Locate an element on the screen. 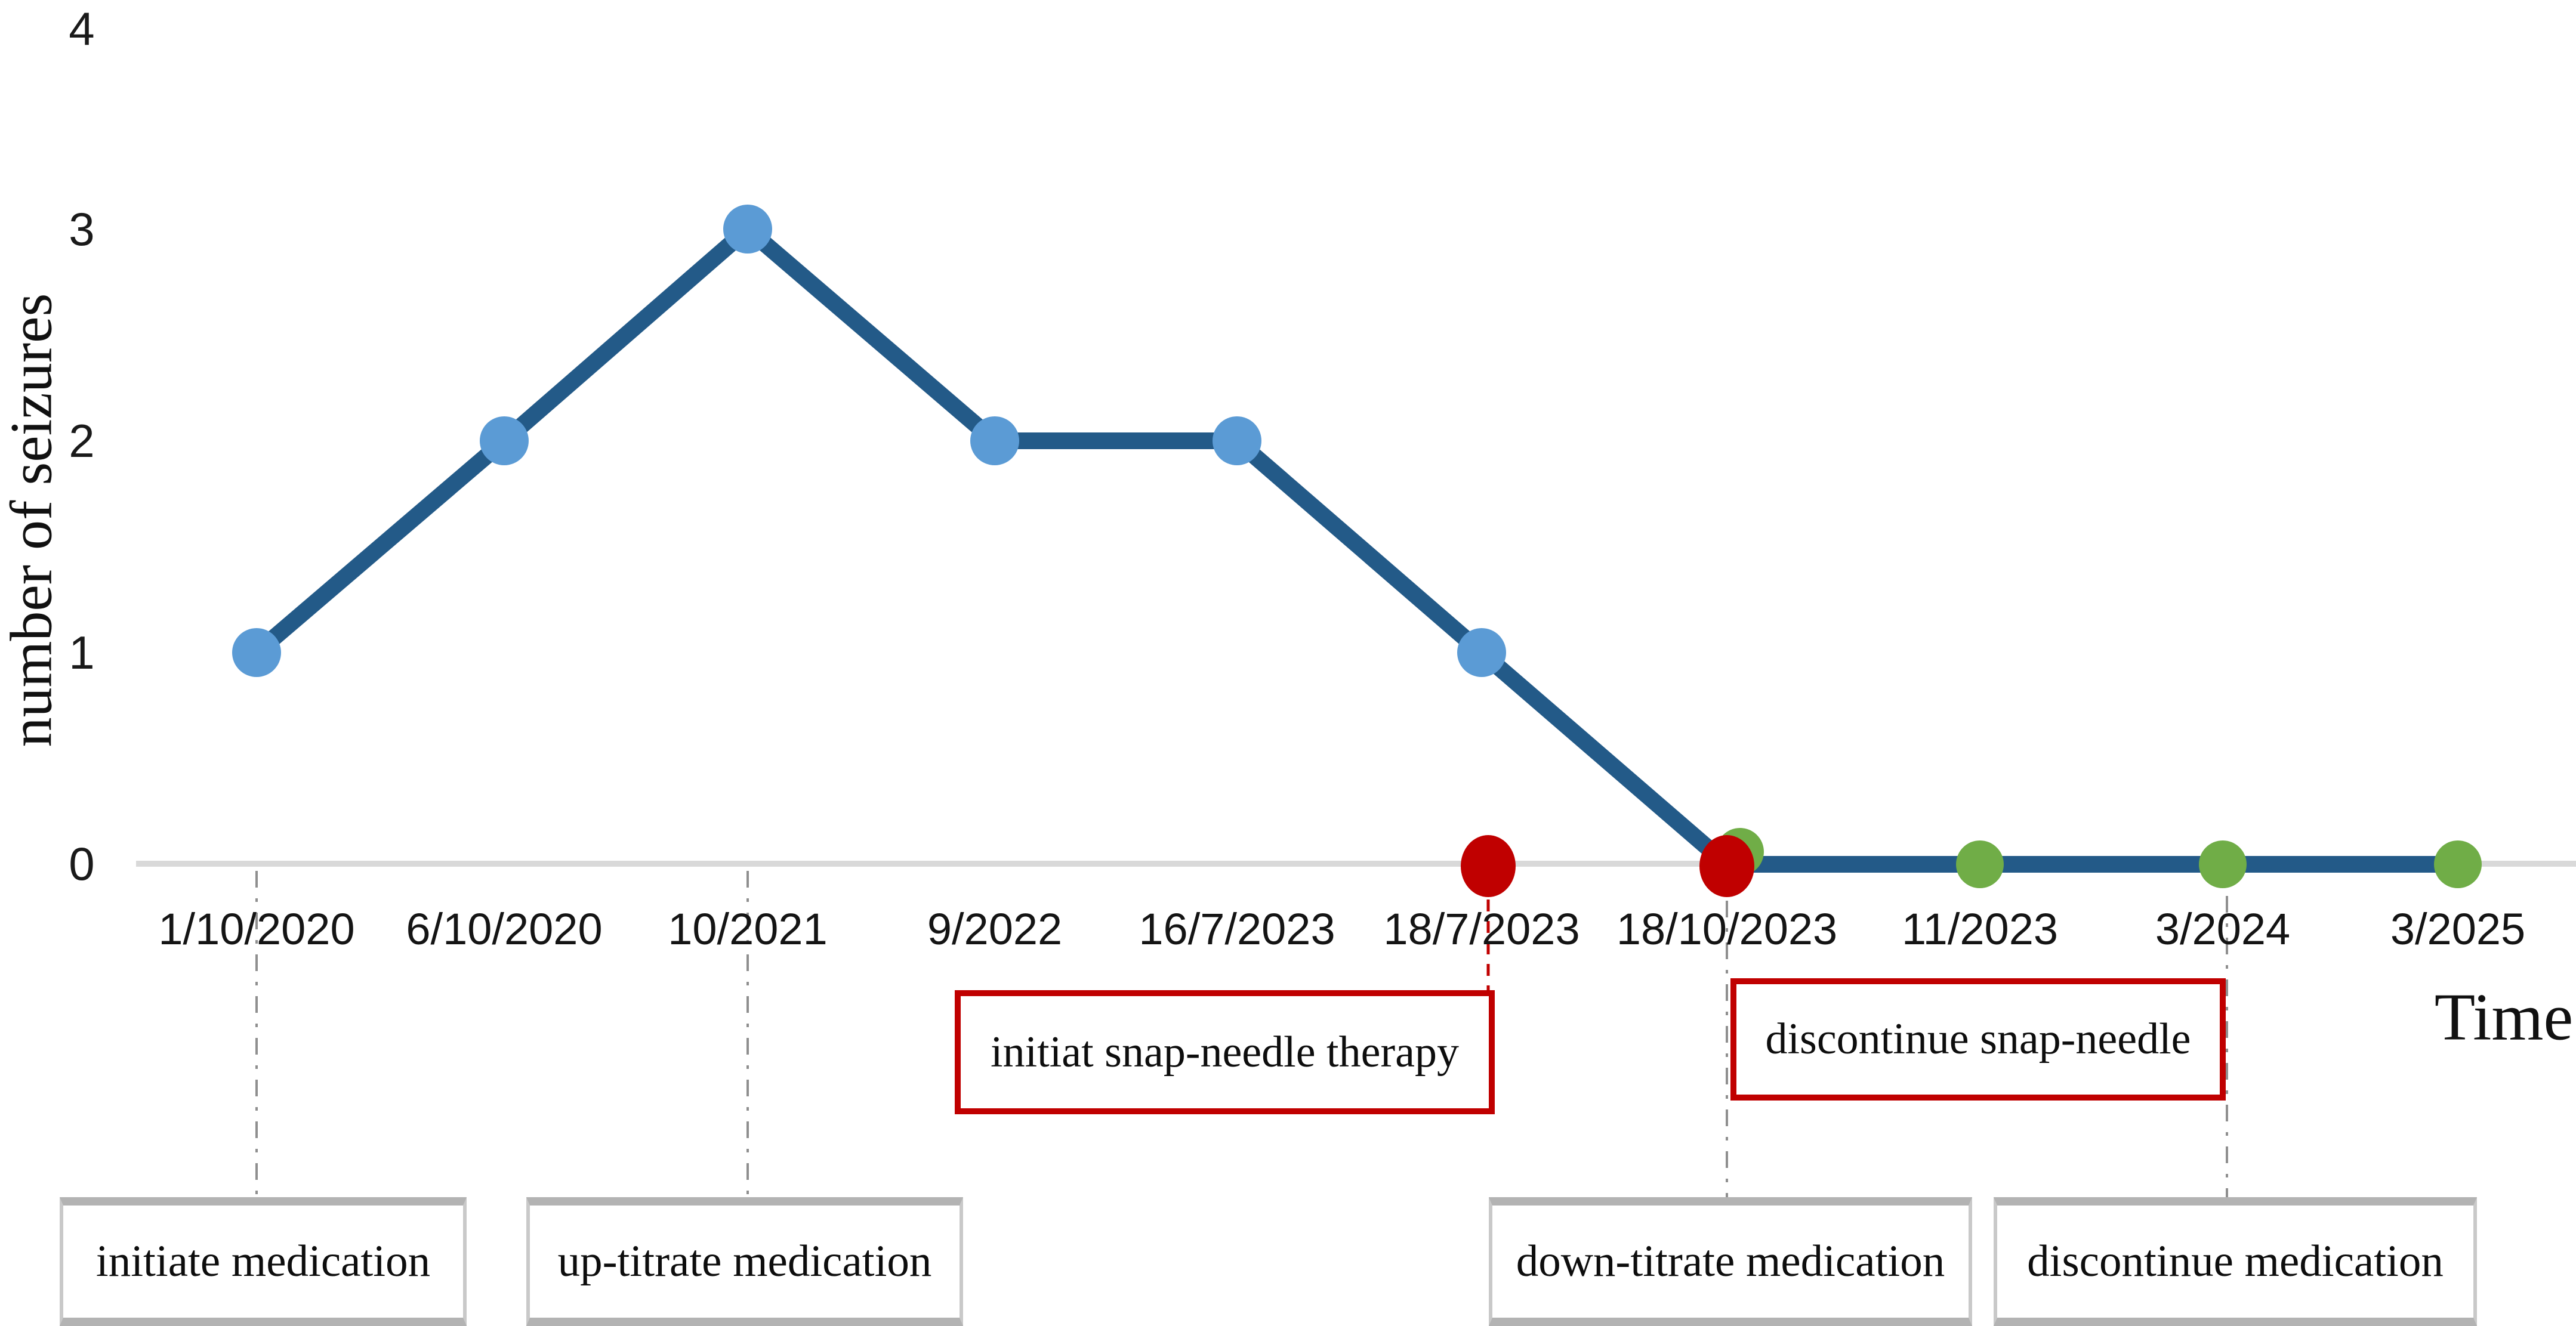  annotation-box-initiate-snap-needle: initiat snap-needle therapy is located at coordinates (1225, 1052).